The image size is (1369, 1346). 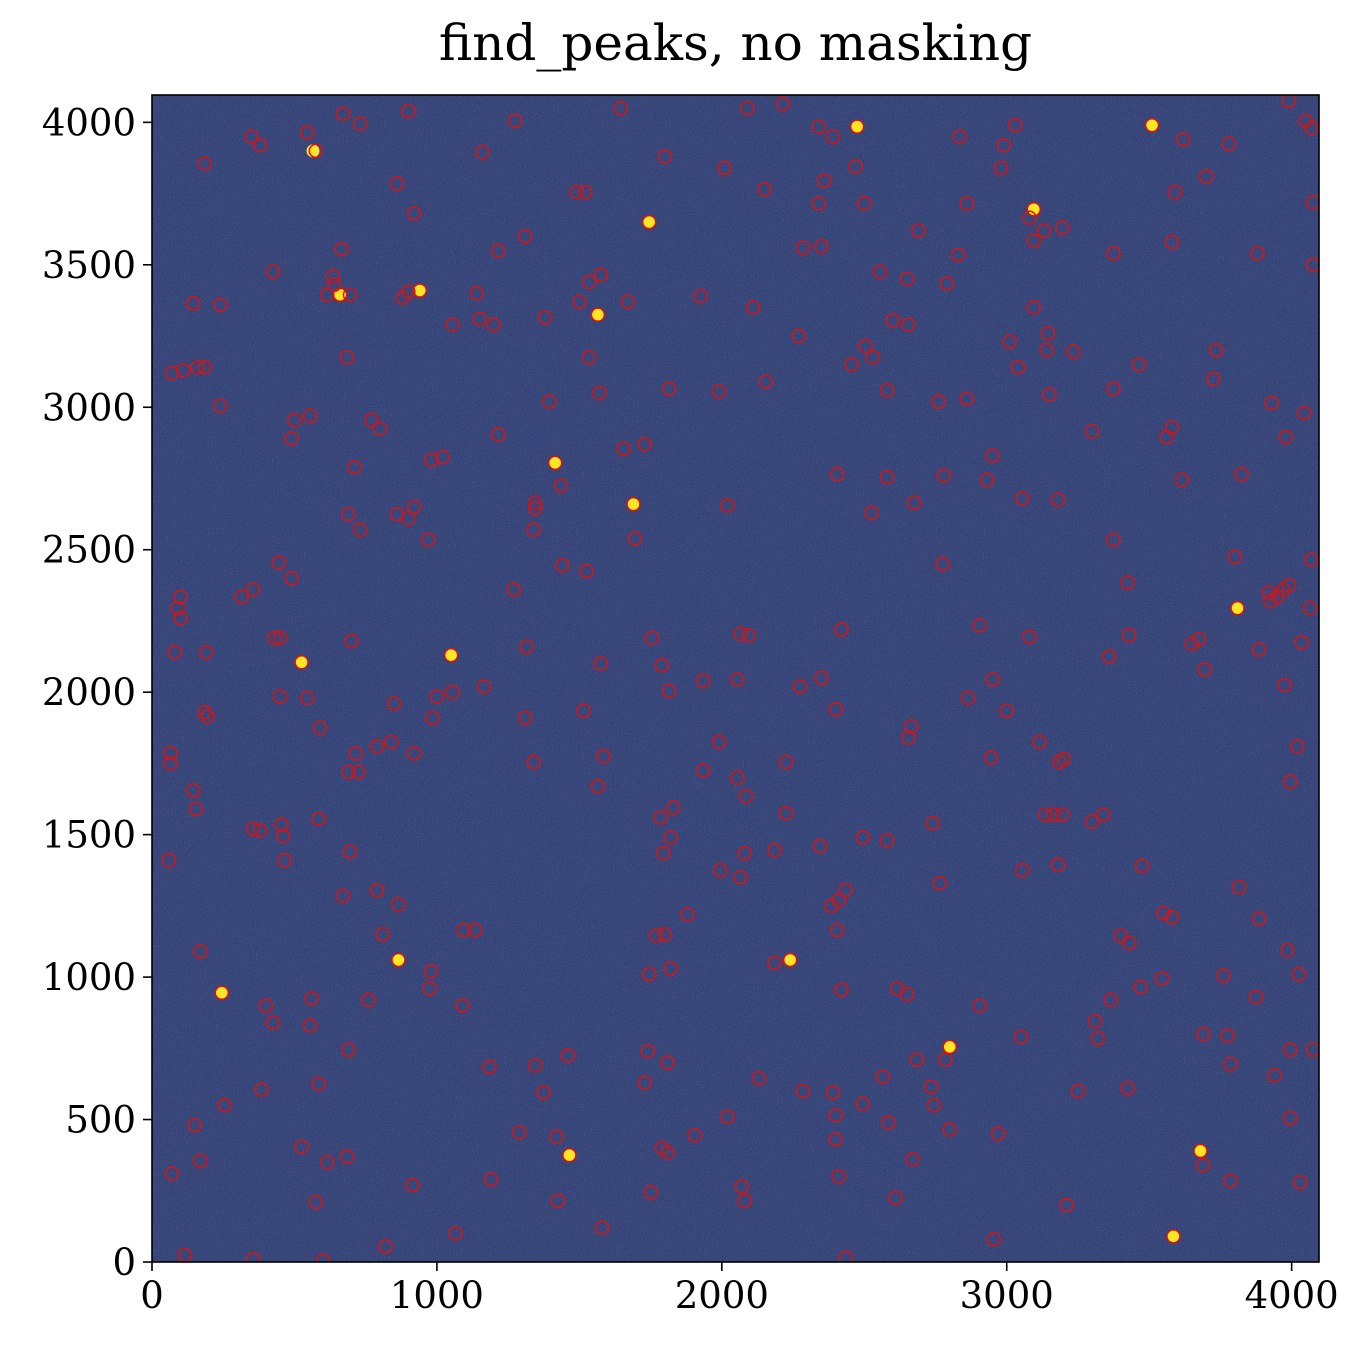 I want to click on y-tick-label-2: 1000, so click(x=89, y=977).